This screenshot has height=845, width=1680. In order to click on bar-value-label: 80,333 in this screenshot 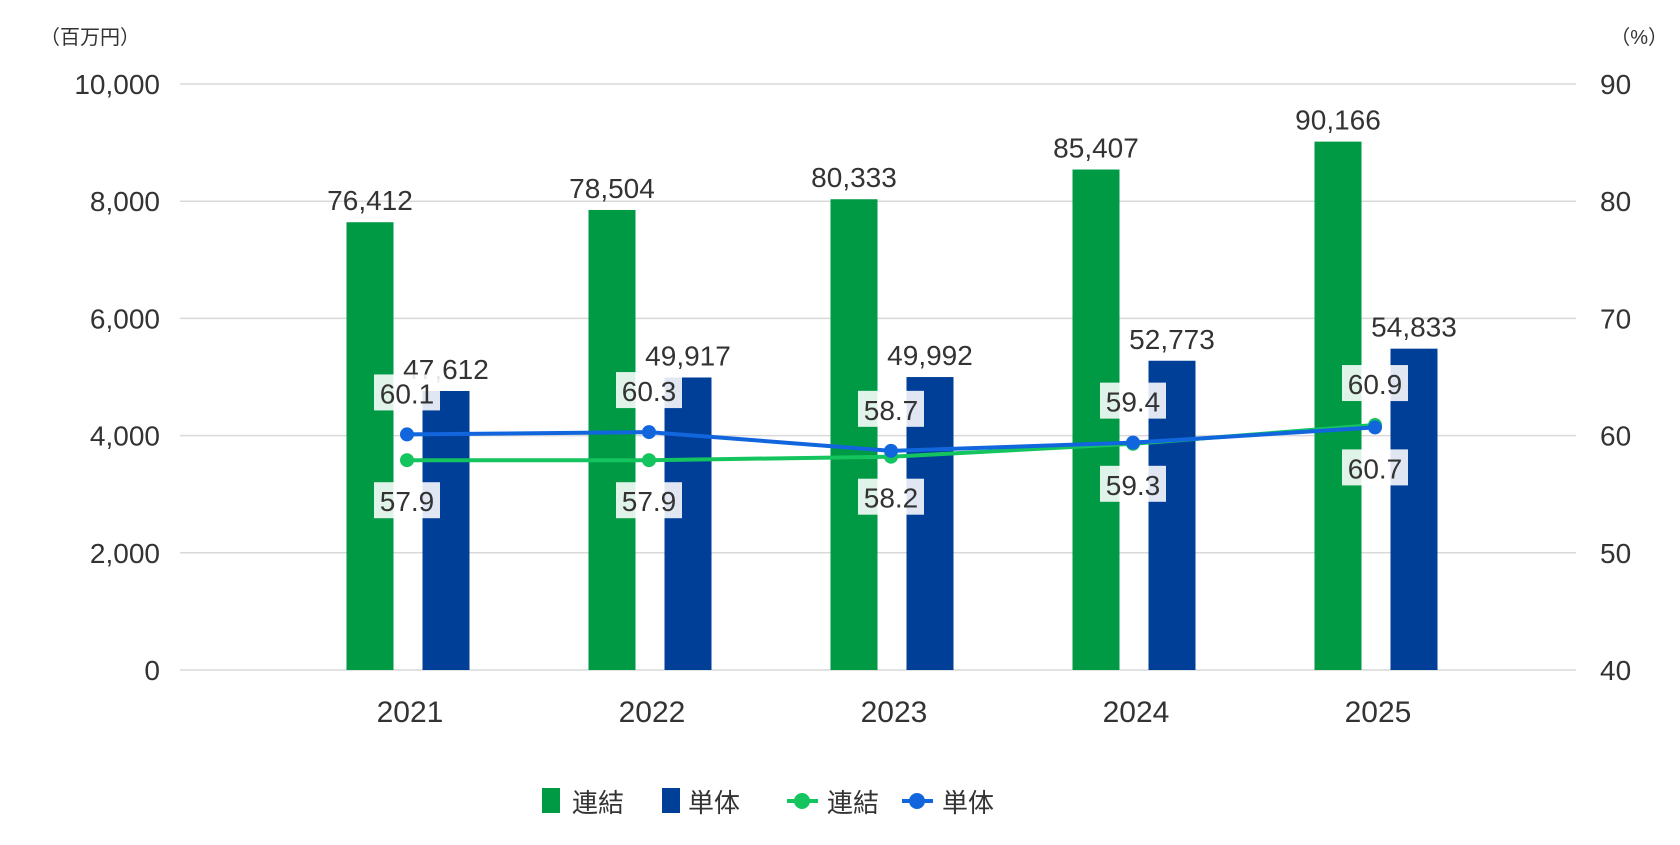, I will do `click(854, 177)`.